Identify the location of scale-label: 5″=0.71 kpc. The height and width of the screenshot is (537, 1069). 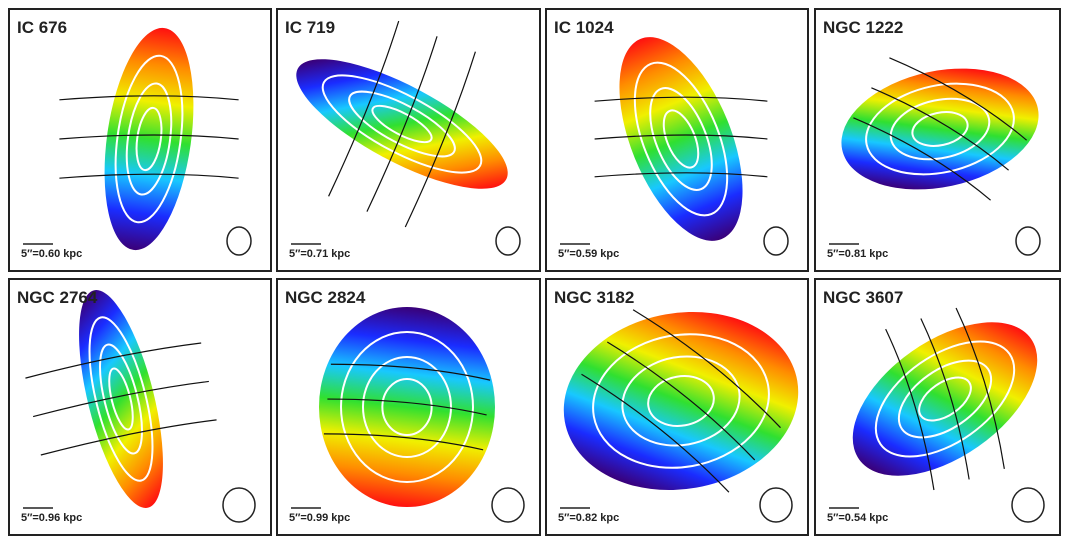
(319, 254).